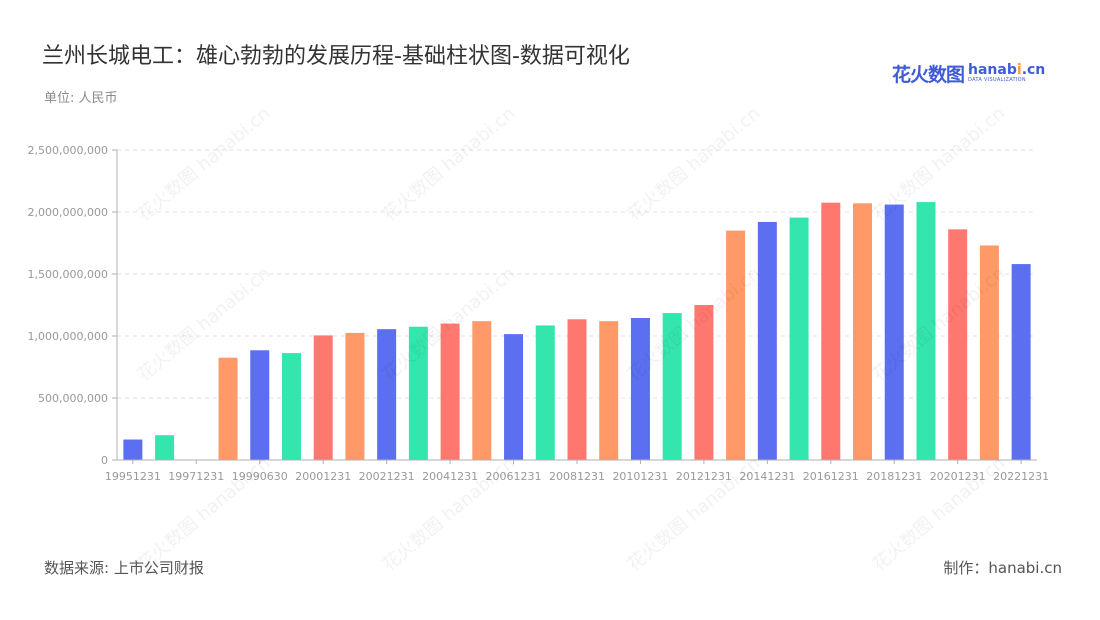 The image size is (1100, 620). Describe the element at coordinates (704, 476) in the screenshot. I see `x-tick-label: 20121231` at that location.